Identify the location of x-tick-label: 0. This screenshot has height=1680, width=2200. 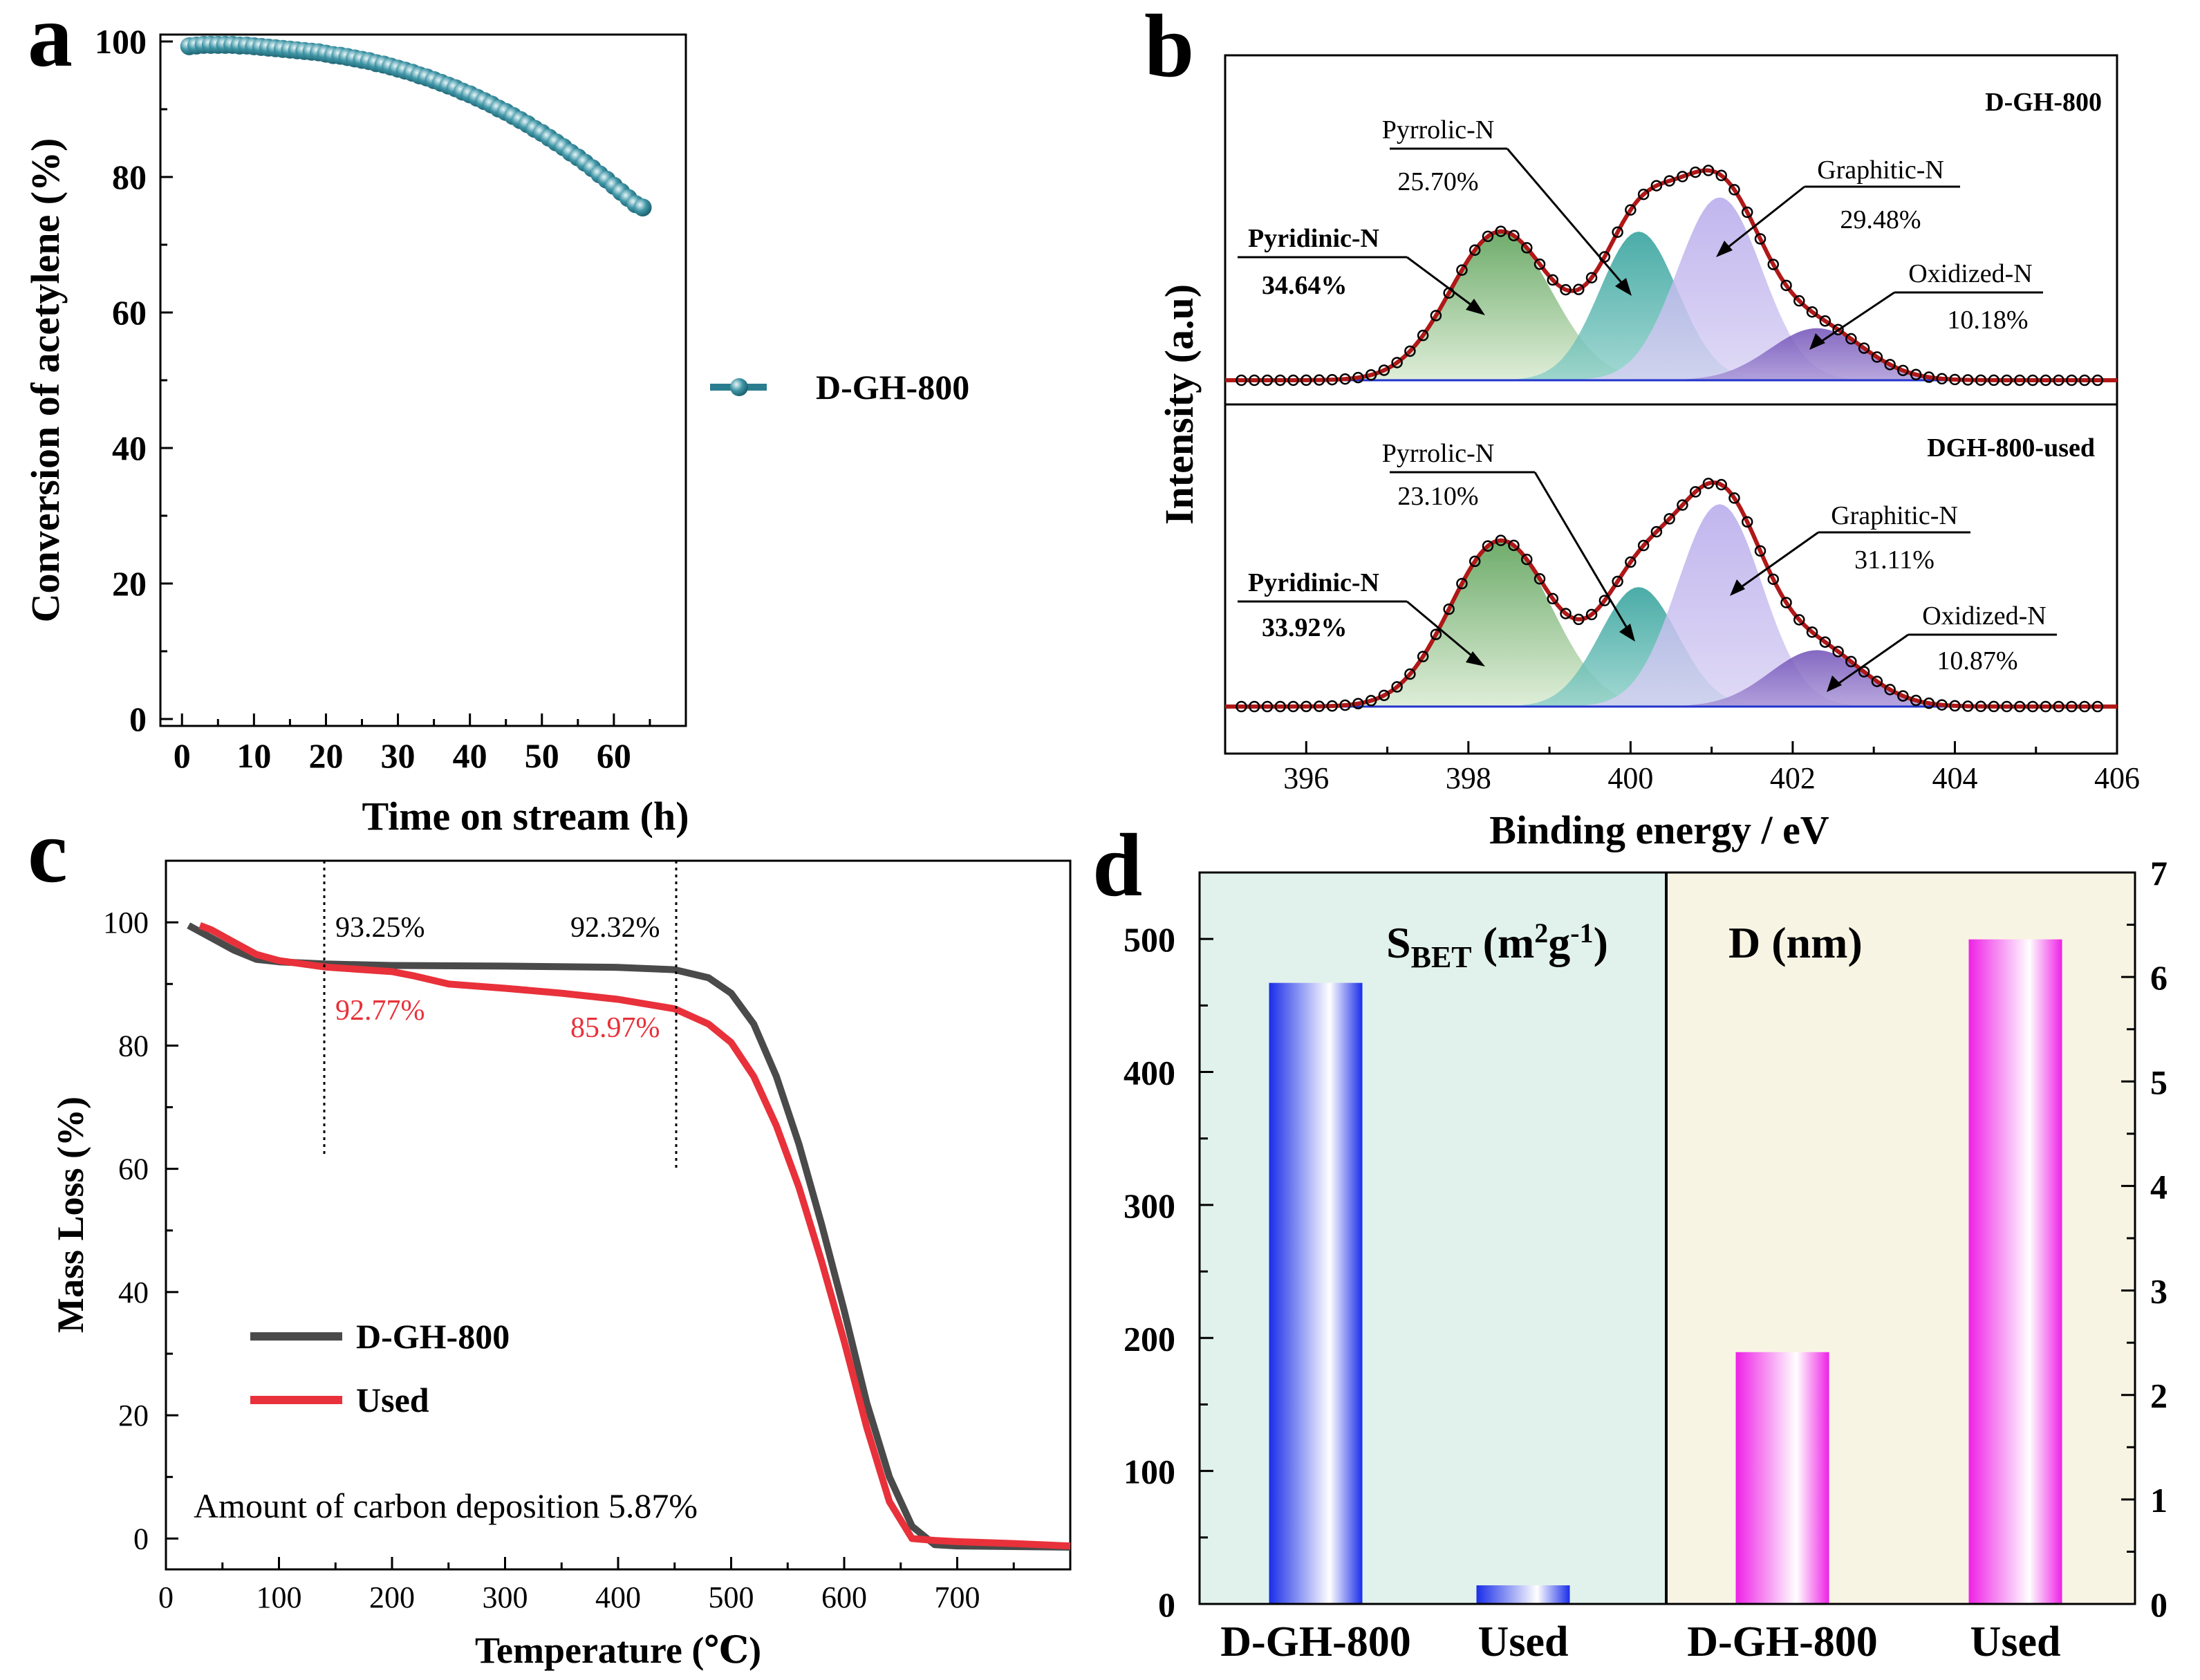
(182, 755).